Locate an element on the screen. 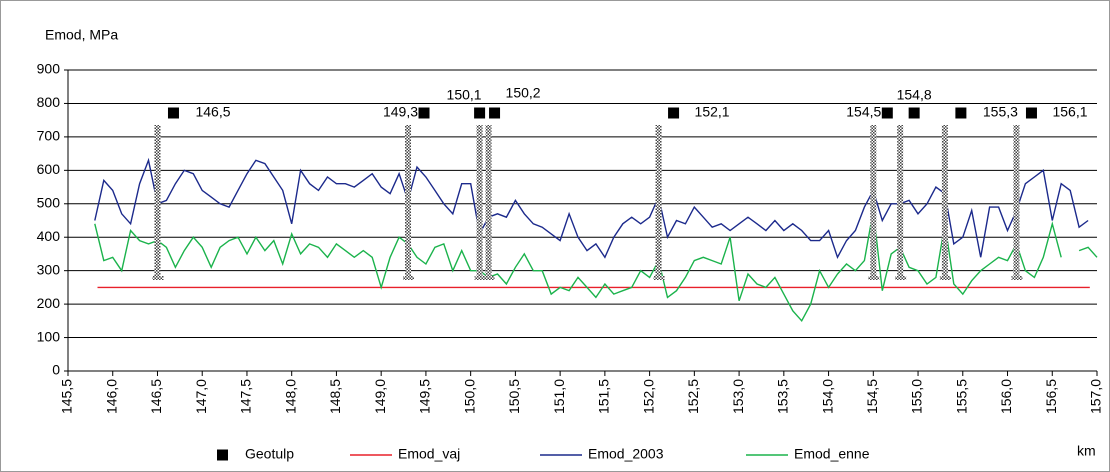 This screenshot has width=1110, height=472. y-axis-title: Emod, MPa is located at coordinates (81, 35).